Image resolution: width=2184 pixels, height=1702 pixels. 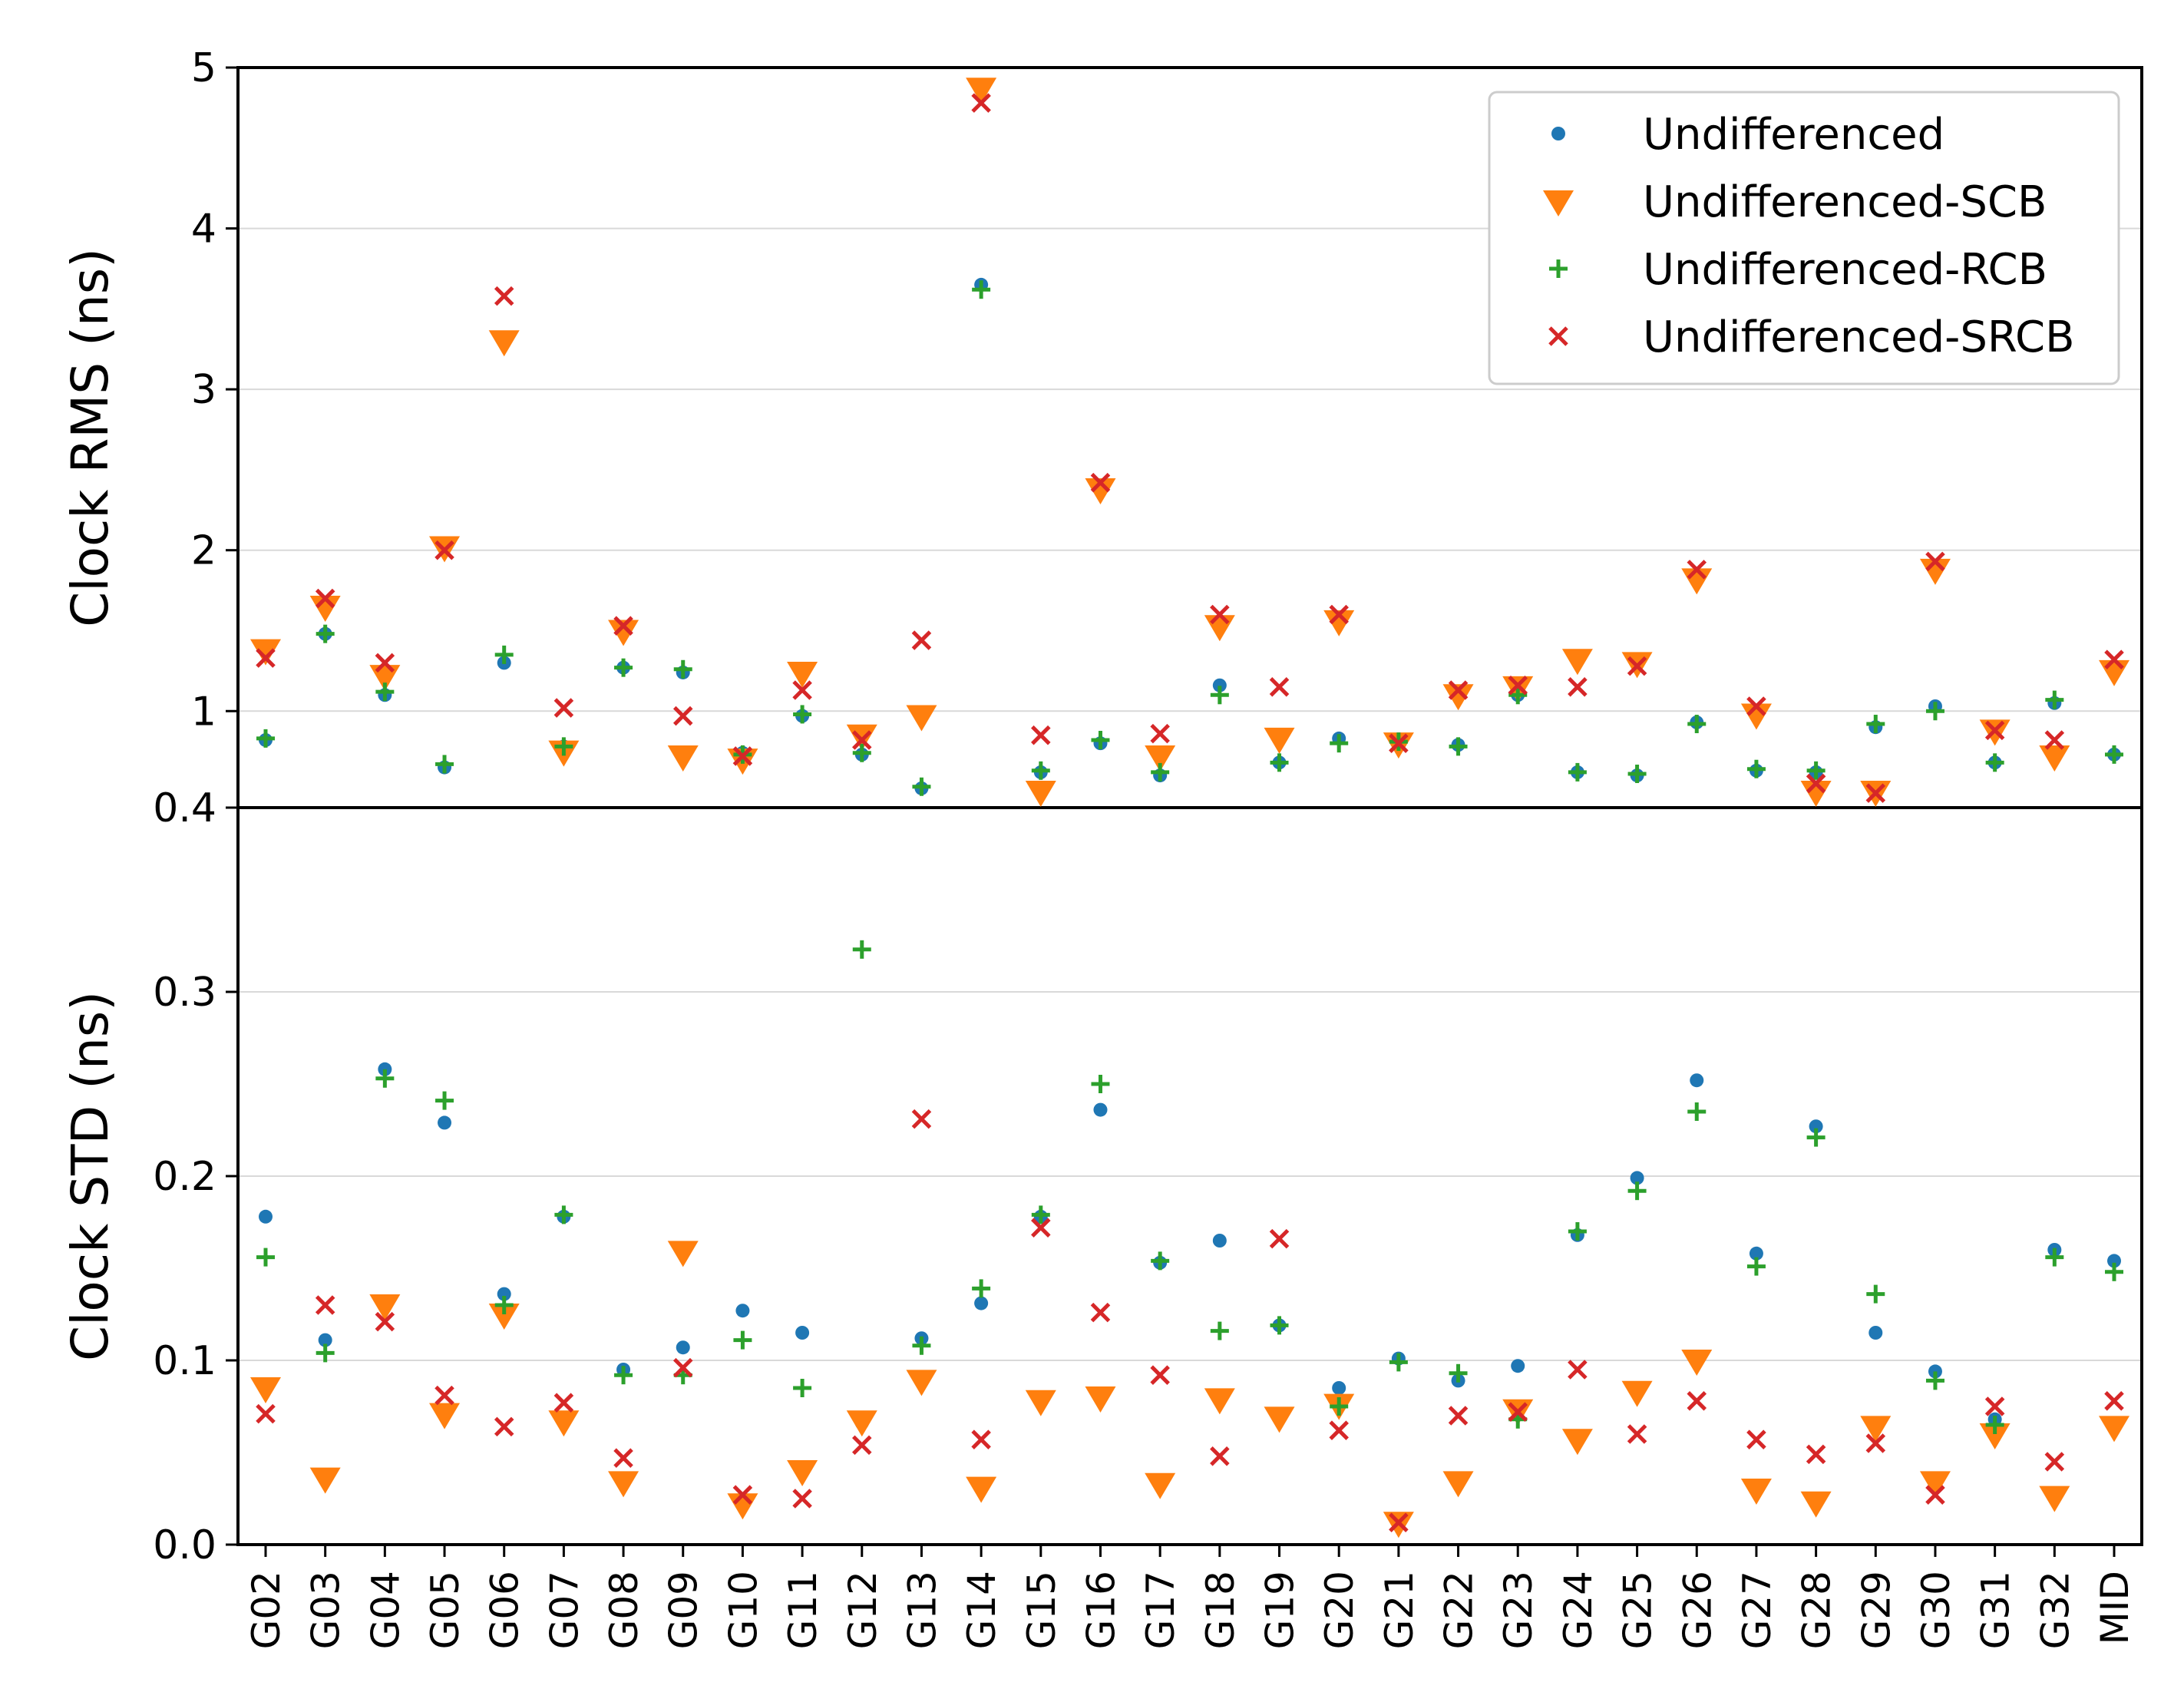 I want to click on rms-point-G27-s1, so click(x=1756, y=716).